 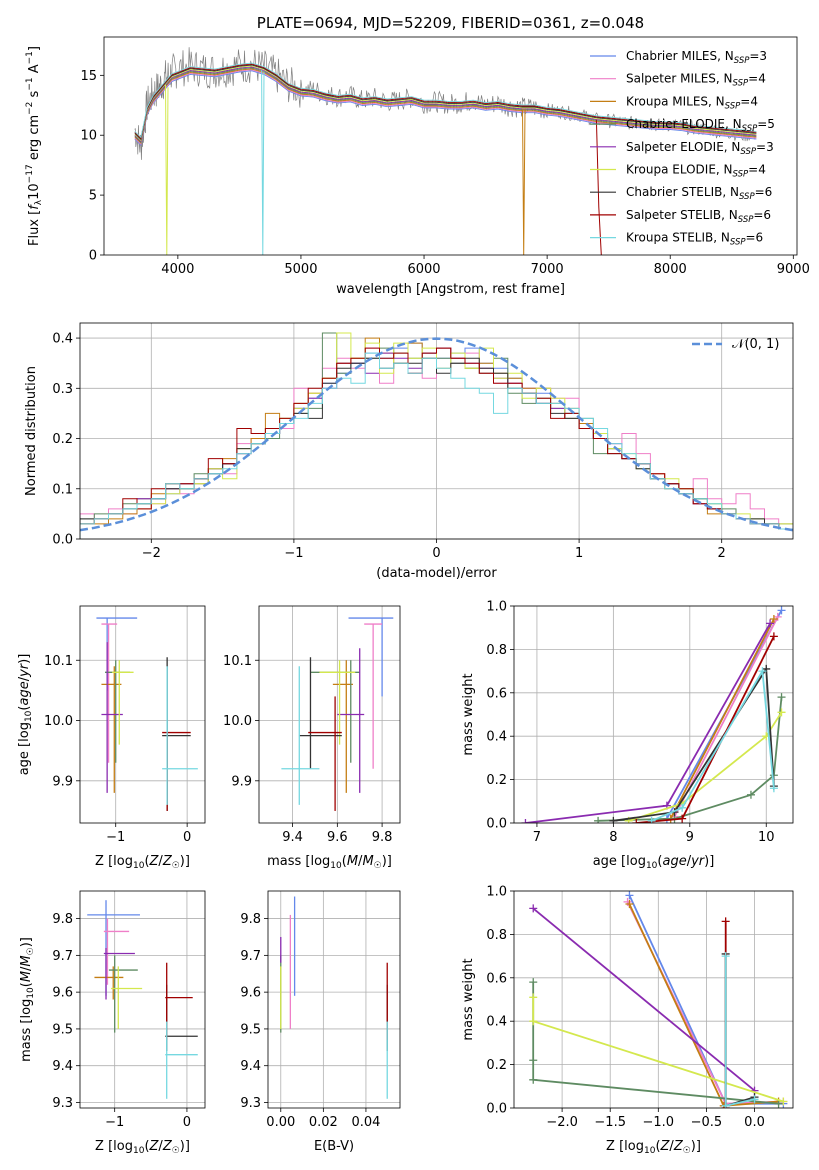 I want to click on y-tick-label: 9.9, so click(x=62, y=781).